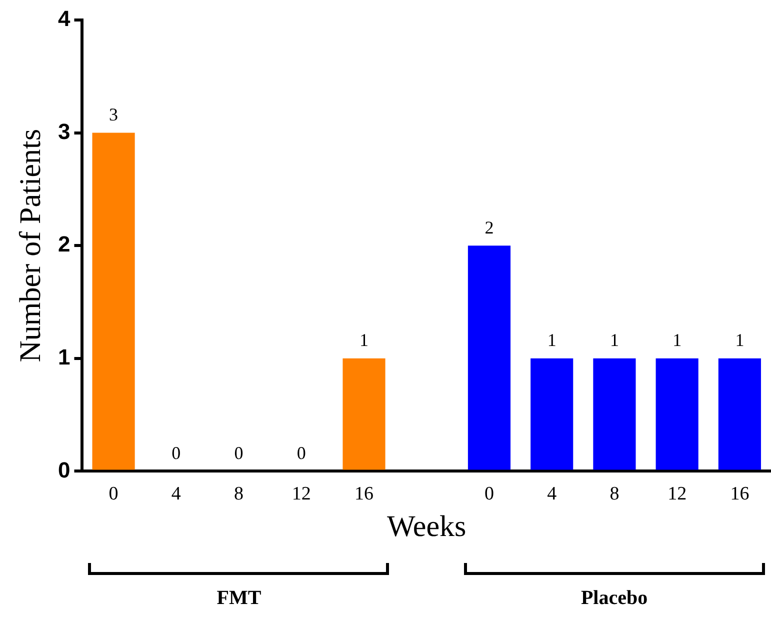 The height and width of the screenshot is (628, 771). I want to click on y-tick-label: 0, so click(64, 469).